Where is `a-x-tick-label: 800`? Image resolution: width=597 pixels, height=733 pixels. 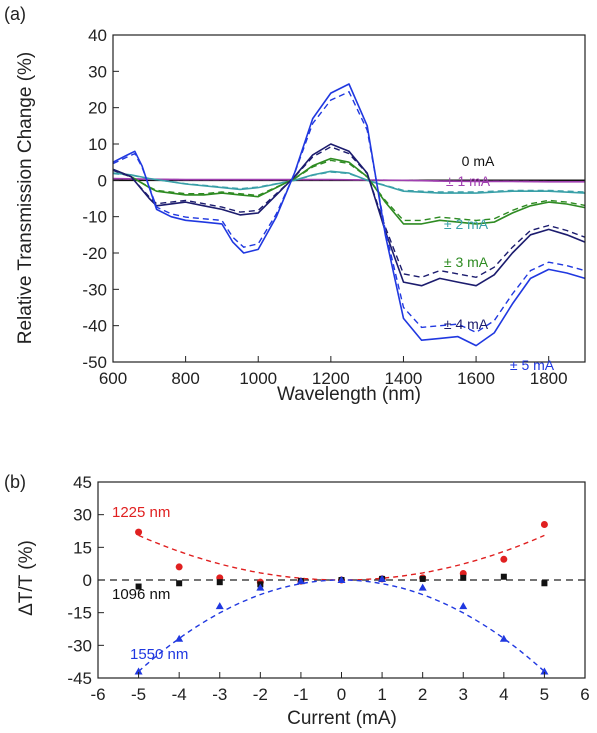 a-x-tick-label: 800 is located at coordinates (185, 378).